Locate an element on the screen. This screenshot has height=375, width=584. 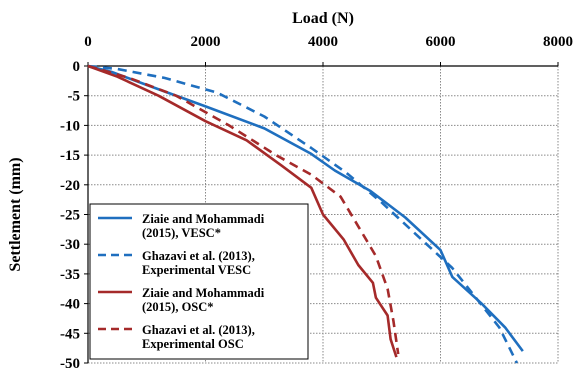
y-axis-title: Settlement (mm) is located at coordinates (15, 214).